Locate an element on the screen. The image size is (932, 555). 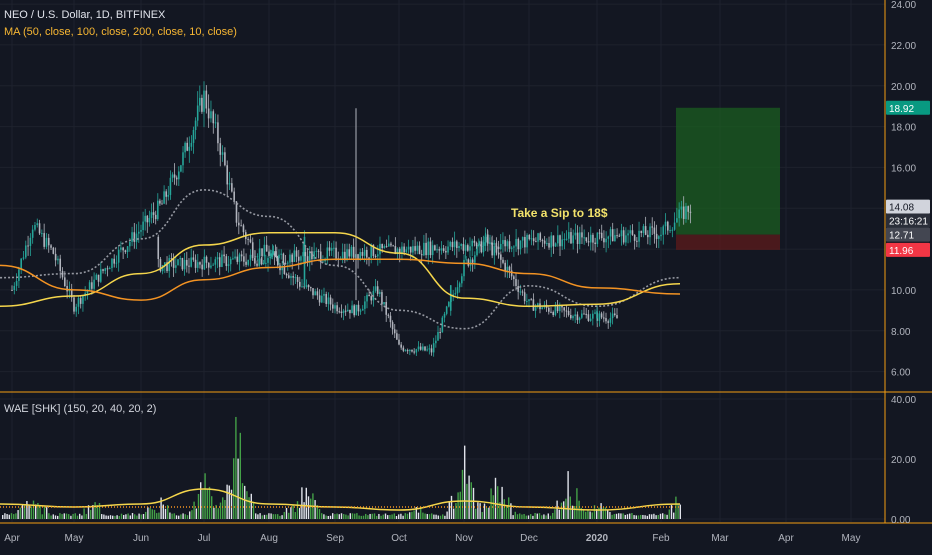
price-tag-label: 23:16:21 is located at coordinates (908, 222).